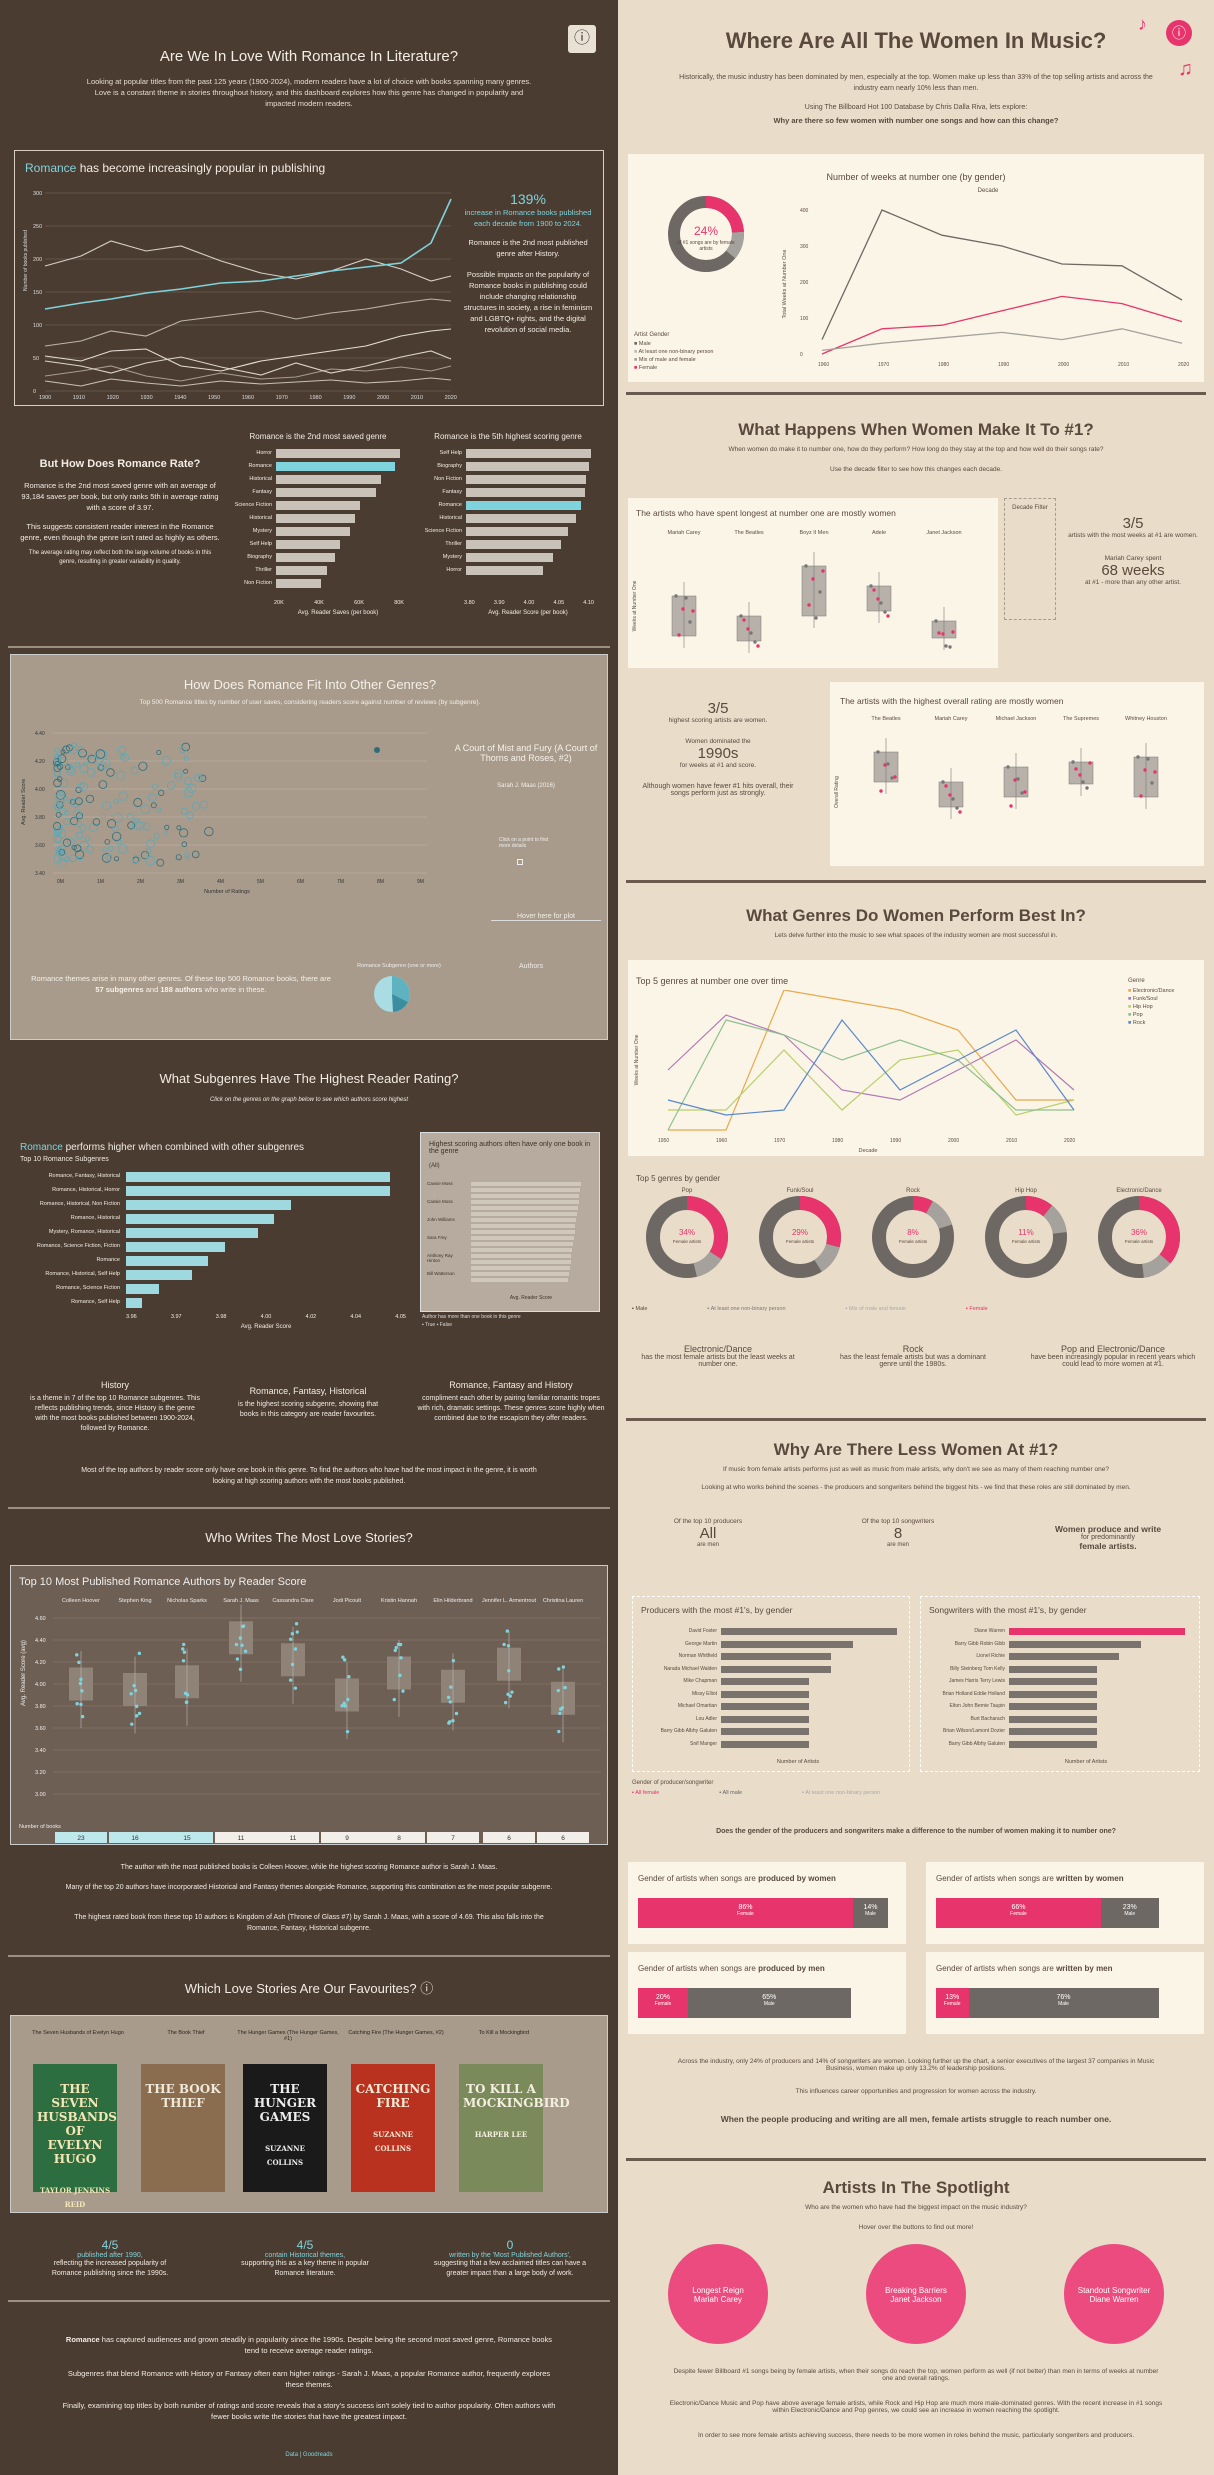 Image resolution: width=1214 pixels, height=2475 pixels. Describe the element at coordinates (380, 882) in the screenshot. I see `scatter-x-tick: 8M` at that location.